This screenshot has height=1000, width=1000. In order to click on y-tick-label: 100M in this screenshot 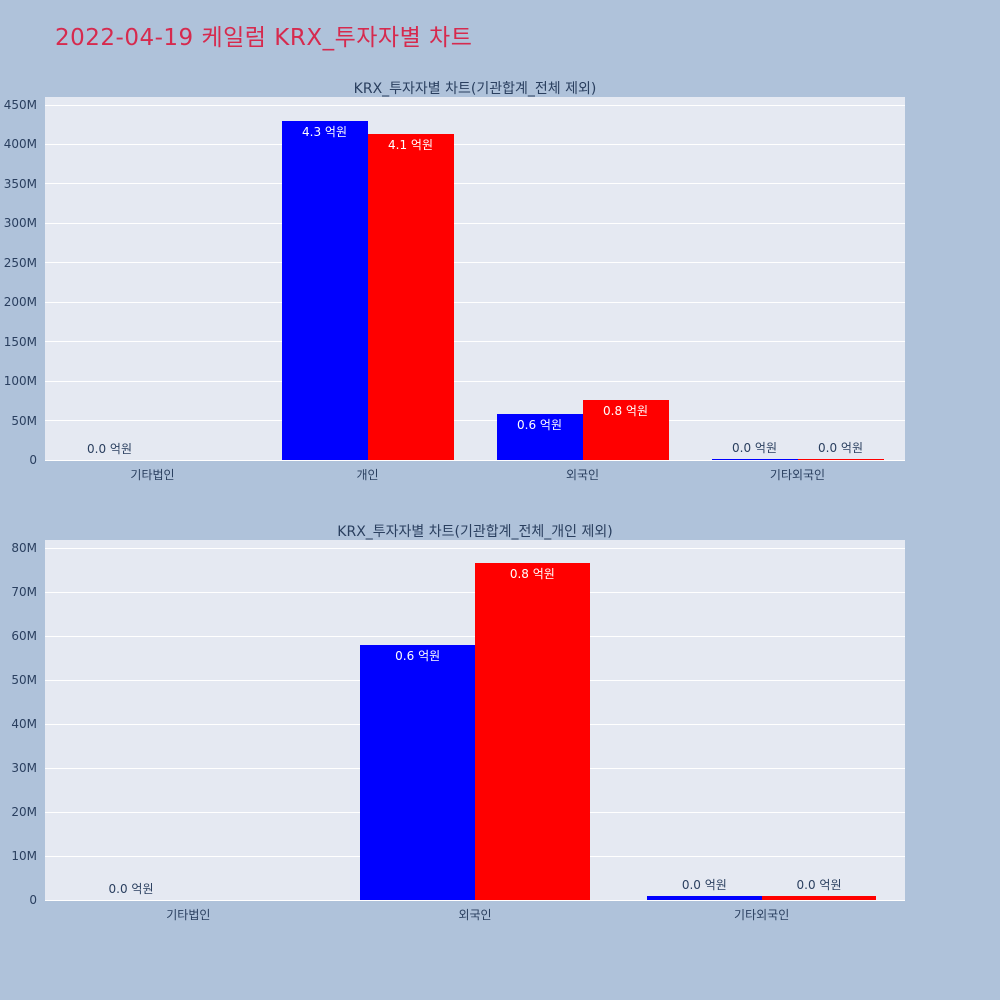, I will do `click(20, 381)`.